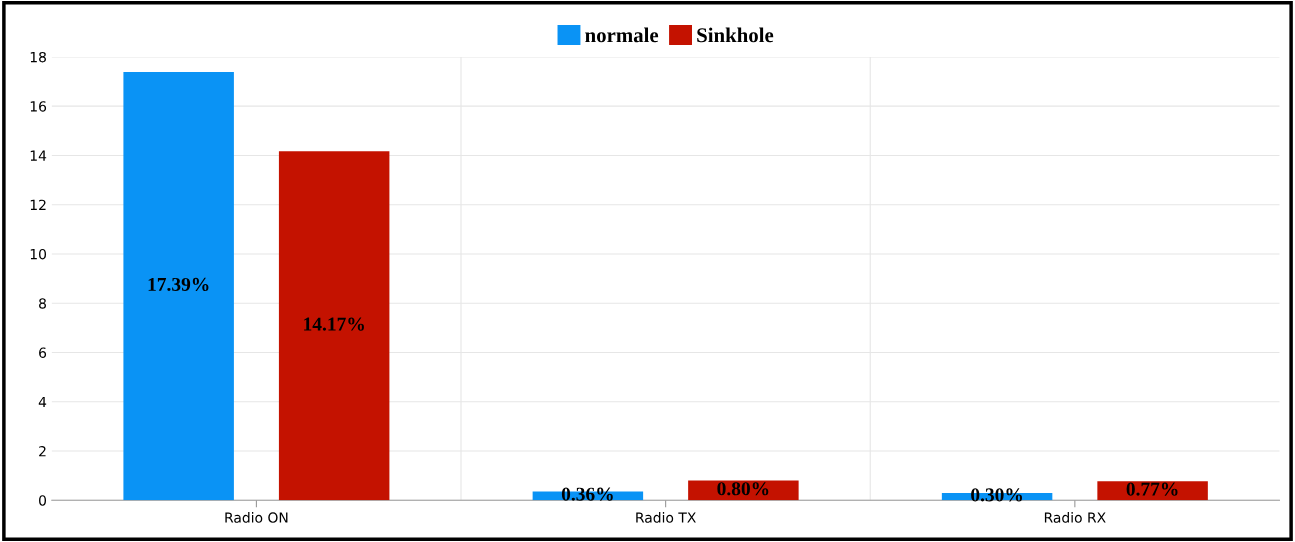  What do you see at coordinates (42, 402) in the screenshot?
I see `y-tick-label: 4` at bounding box center [42, 402].